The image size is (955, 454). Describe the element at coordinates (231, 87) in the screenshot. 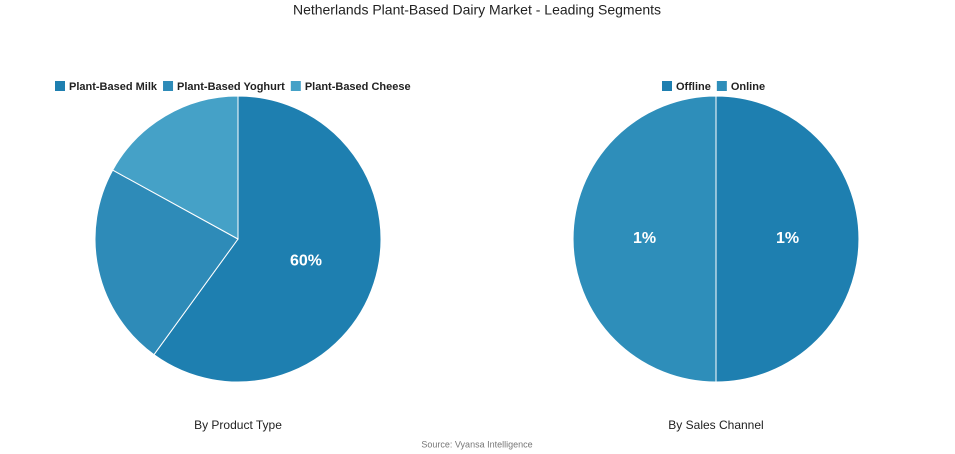

I see `legend-label: Plant-Based Yoghurt` at that location.